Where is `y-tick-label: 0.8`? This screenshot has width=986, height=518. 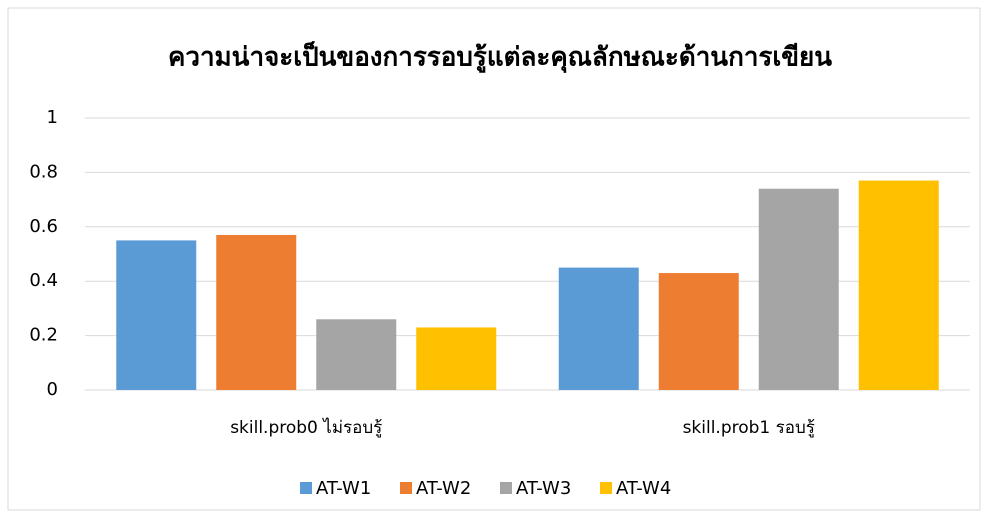 y-tick-label: 0.8 is located at coordinates (43, 171).